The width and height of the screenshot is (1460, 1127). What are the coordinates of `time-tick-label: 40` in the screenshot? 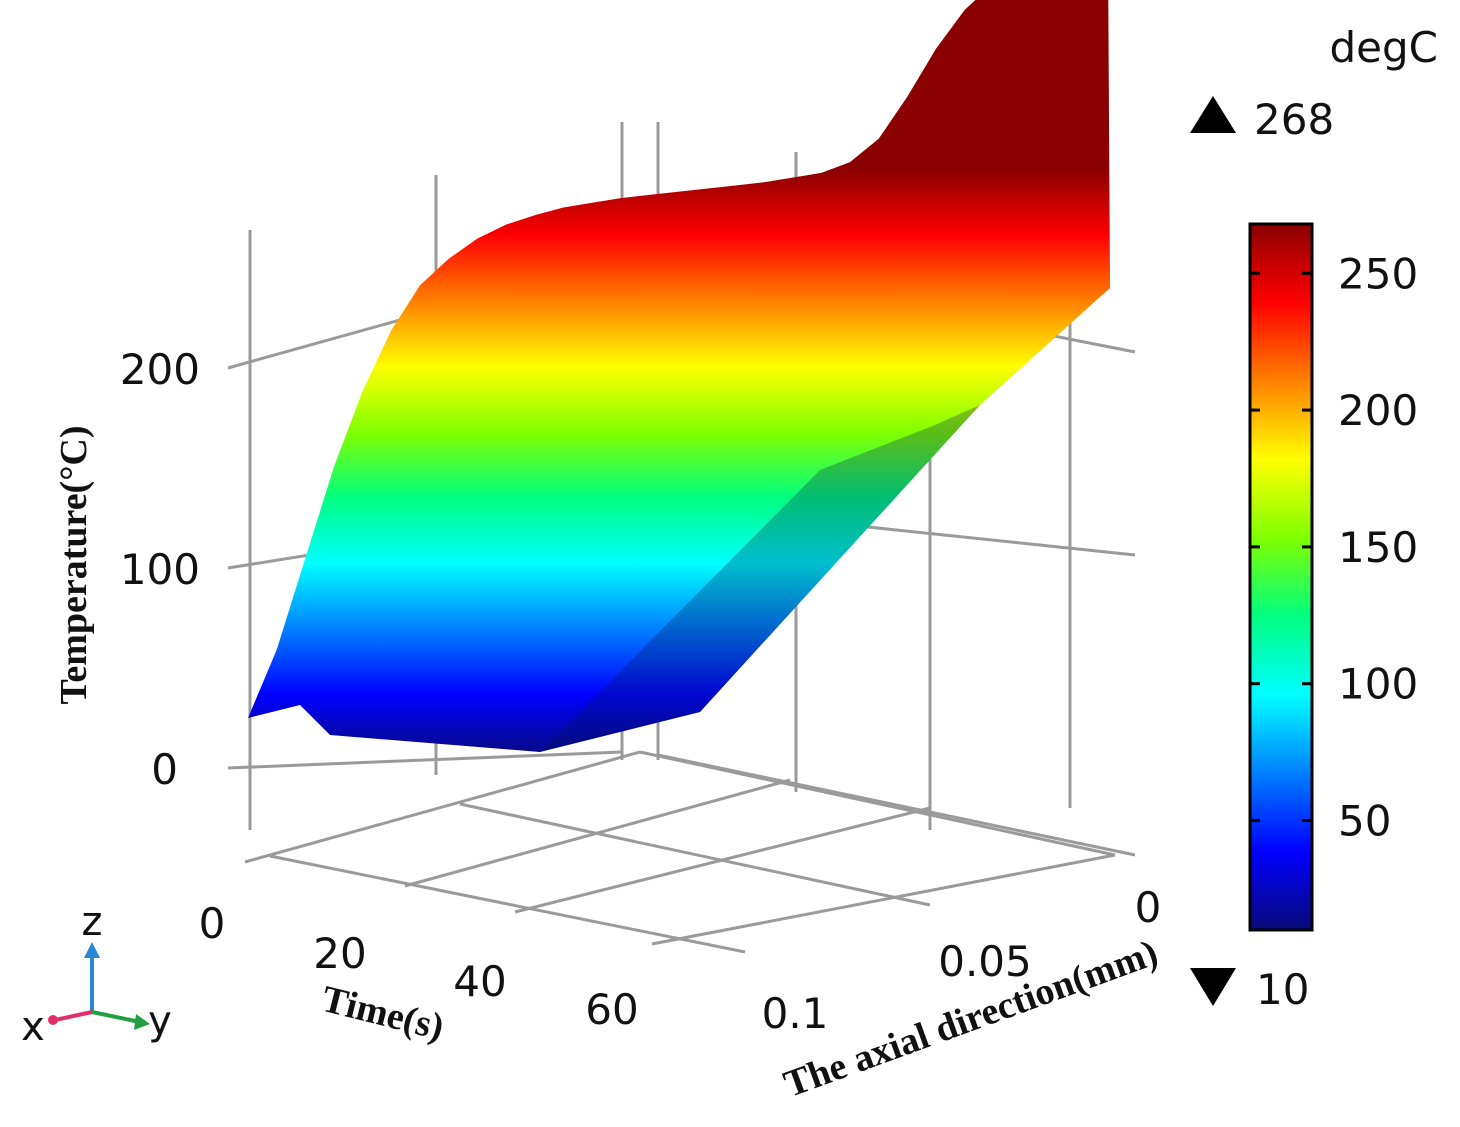 It's located at (479, 981).